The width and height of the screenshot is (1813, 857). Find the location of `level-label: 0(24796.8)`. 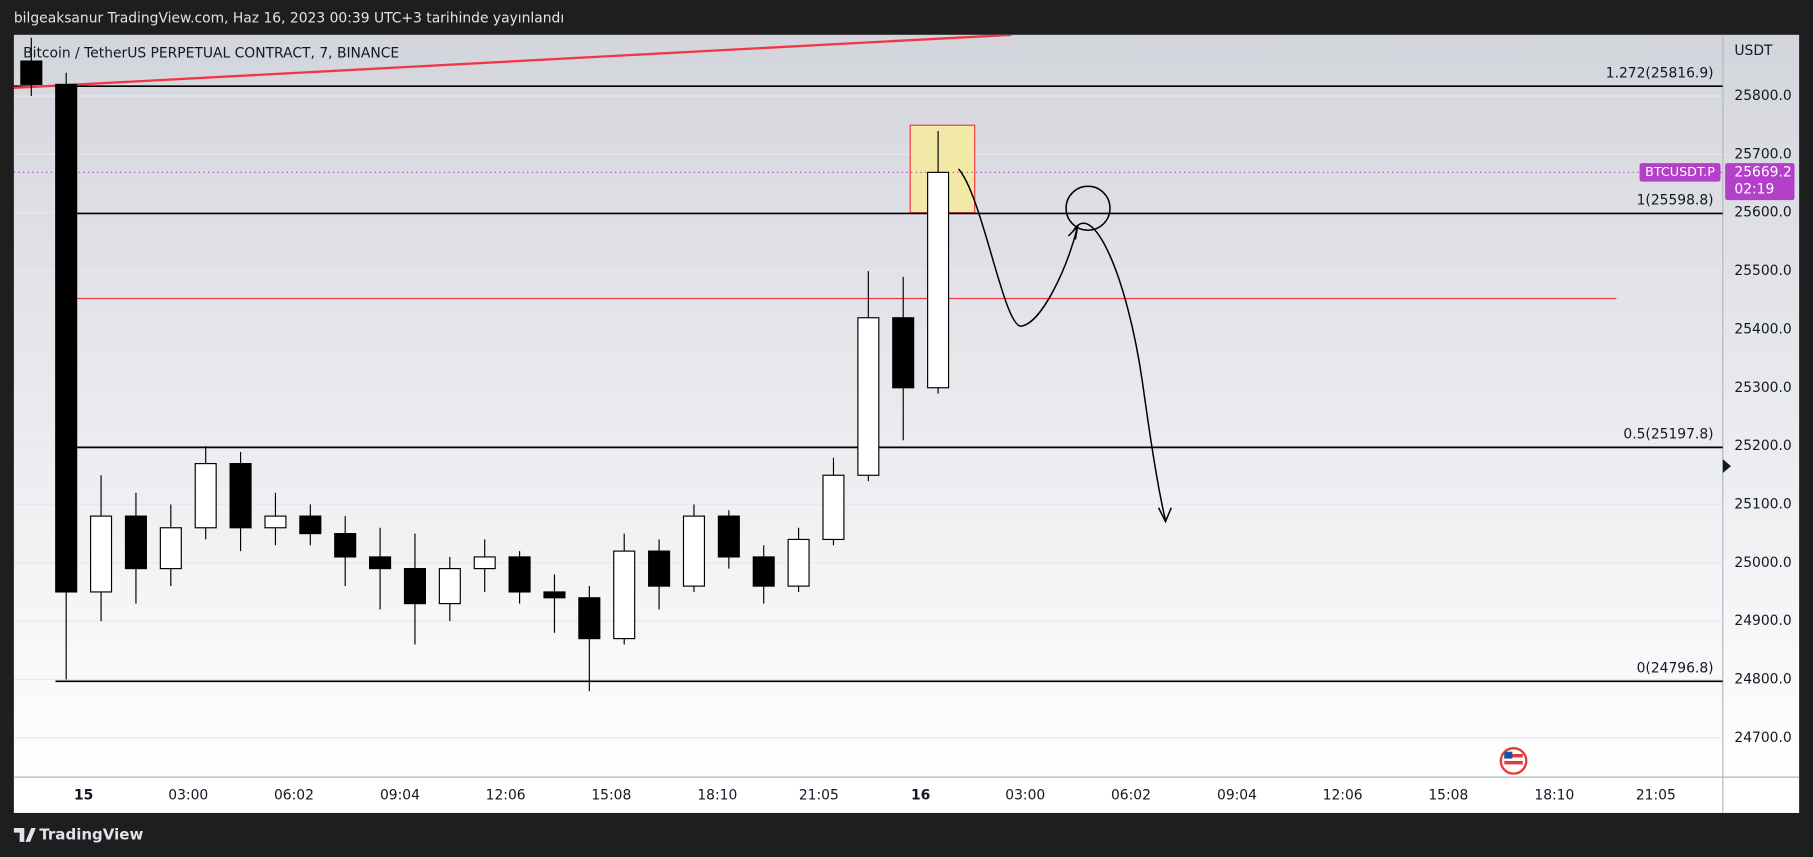

level-label: 0(24796.8) is located at coordinates (1675, 669).